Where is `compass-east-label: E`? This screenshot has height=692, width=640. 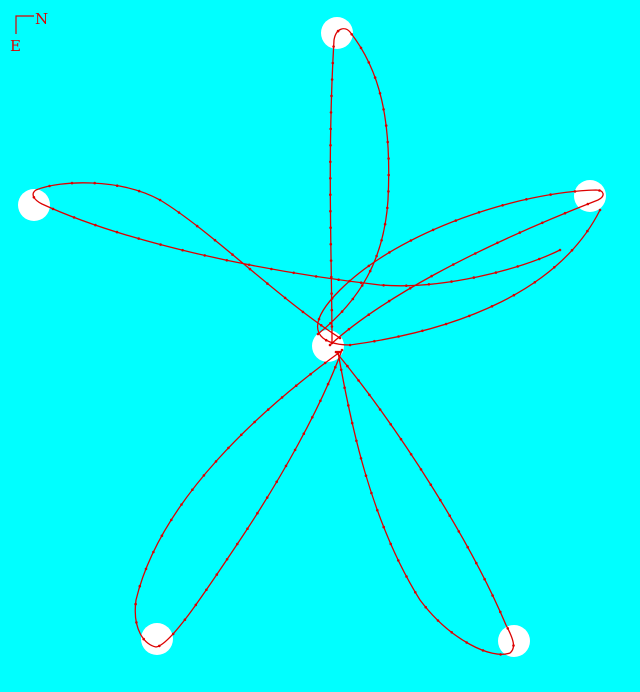
compass-east-label: E is located at coordinates (15, 46).